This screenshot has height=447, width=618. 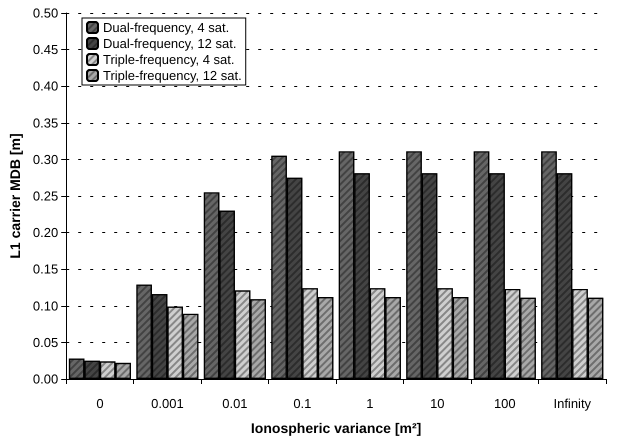 I want to click on y-tick-label: 0.05, so click(x=45, y=342).